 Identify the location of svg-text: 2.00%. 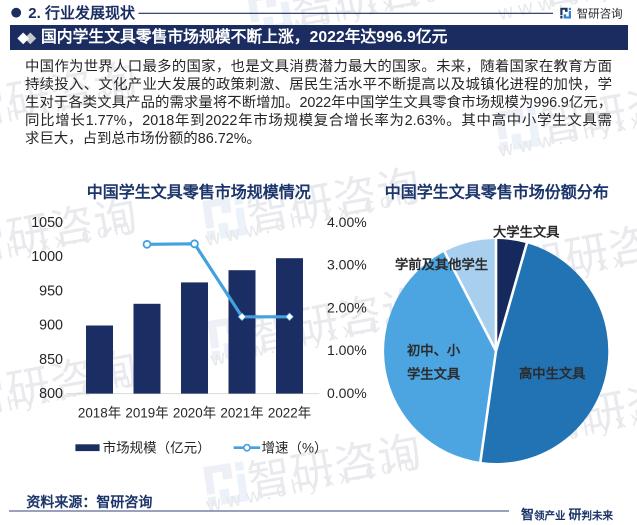
(347, 307).